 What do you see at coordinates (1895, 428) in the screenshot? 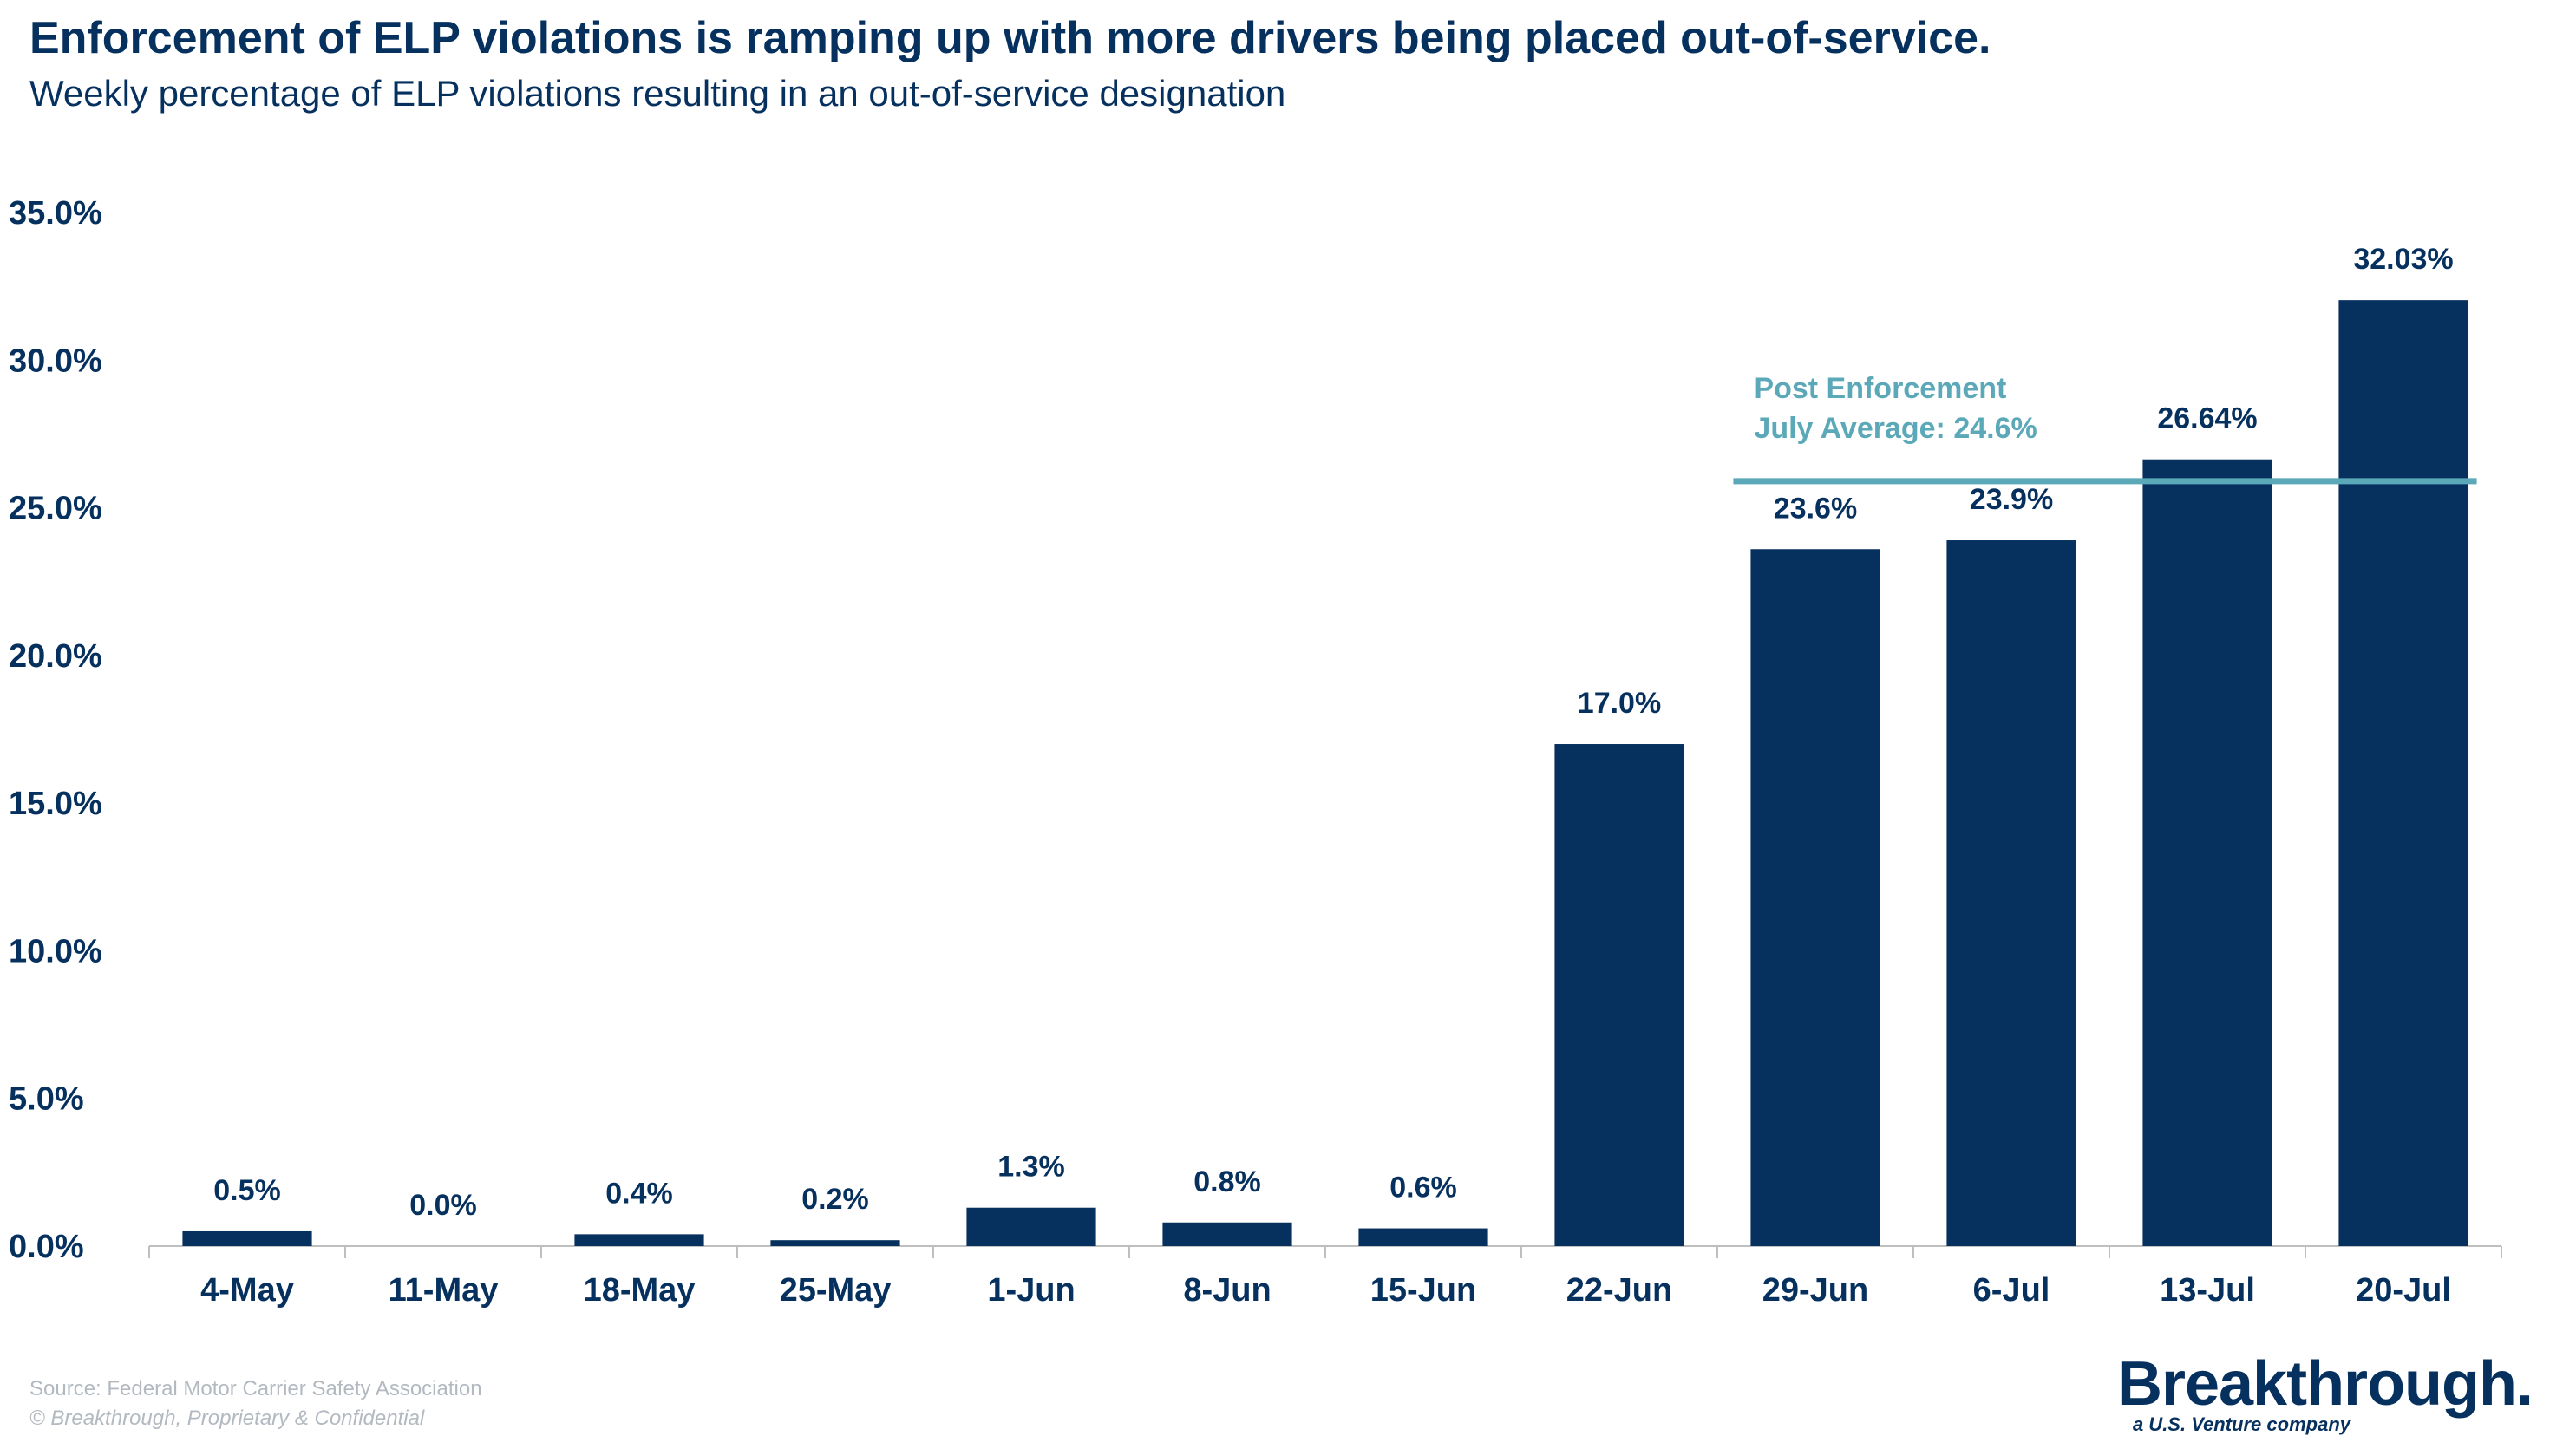
I see `average-label-value: July Average: 24.6%` at bounding box center [1895, 428].